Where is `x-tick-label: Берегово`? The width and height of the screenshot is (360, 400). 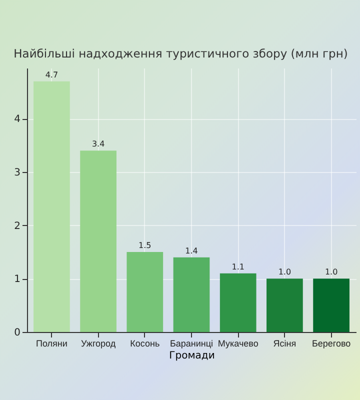 x-tick-label: Берегово is located at coordinates (331, 343).